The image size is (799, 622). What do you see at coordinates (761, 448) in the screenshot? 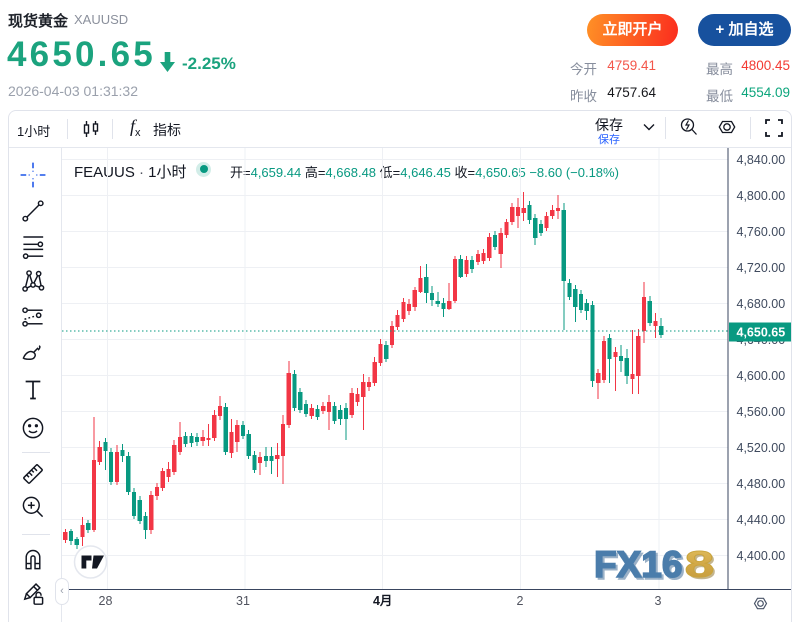
I see `svg-text: 4,520.00` at bounding box center [761, 448].